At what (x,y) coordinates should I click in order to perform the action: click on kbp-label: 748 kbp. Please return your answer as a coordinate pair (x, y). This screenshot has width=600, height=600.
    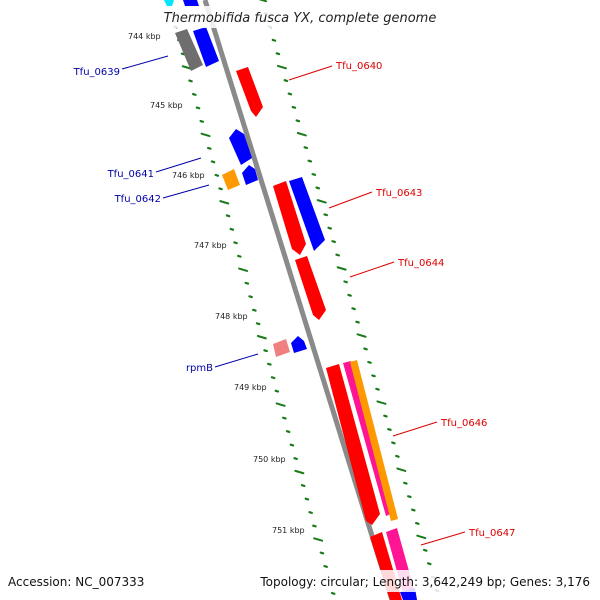
    Looking at the image, I should click on (231, 316).